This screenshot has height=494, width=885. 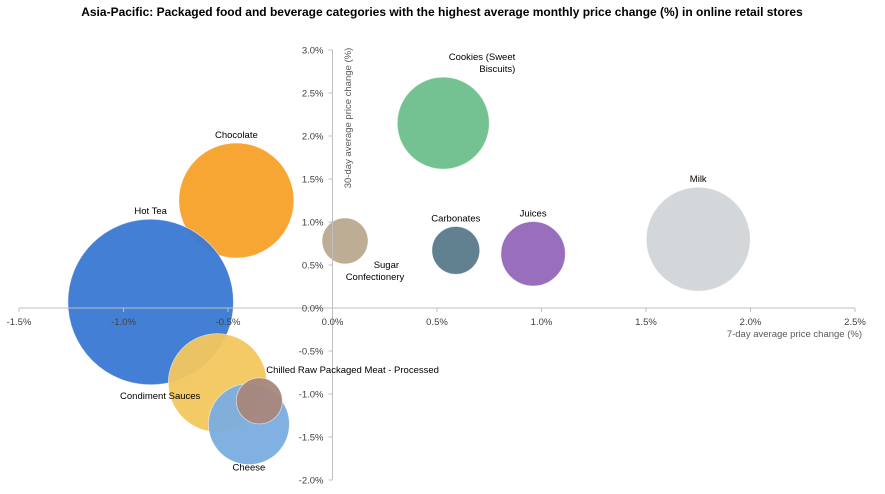 What do you see at coordinates (533, 254) in the screenshot?
I see `bubble-juices` at bounding box center [533, 254].